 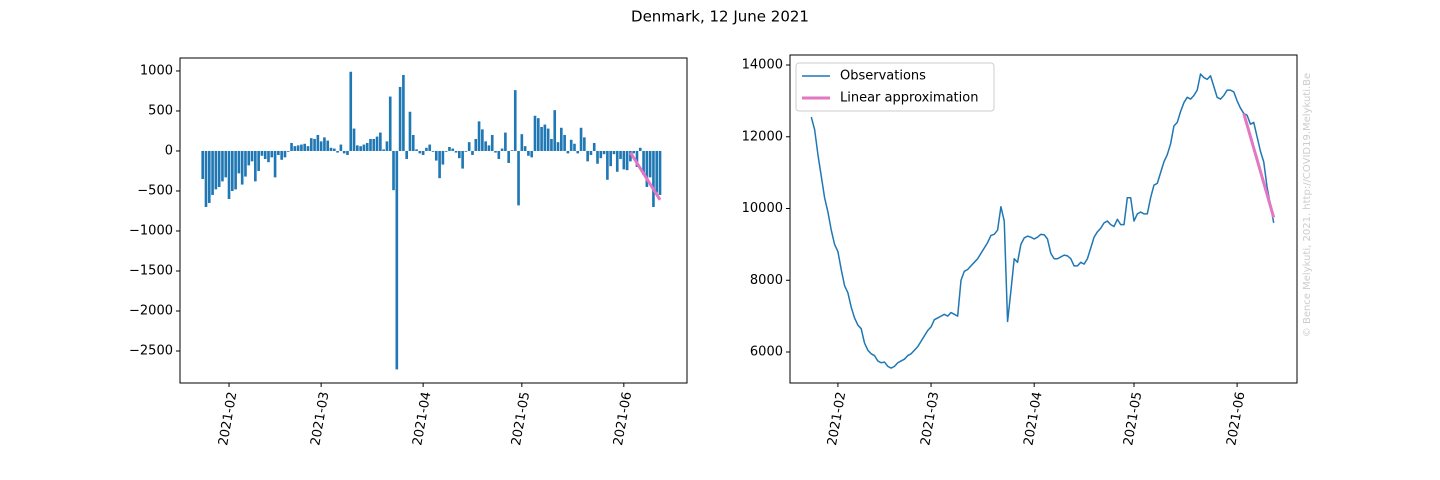 What do you see at coordinates (930, 419) in the screenshot?
I see `x-tick-label: 2021-03` at bounding box center [930, 419].